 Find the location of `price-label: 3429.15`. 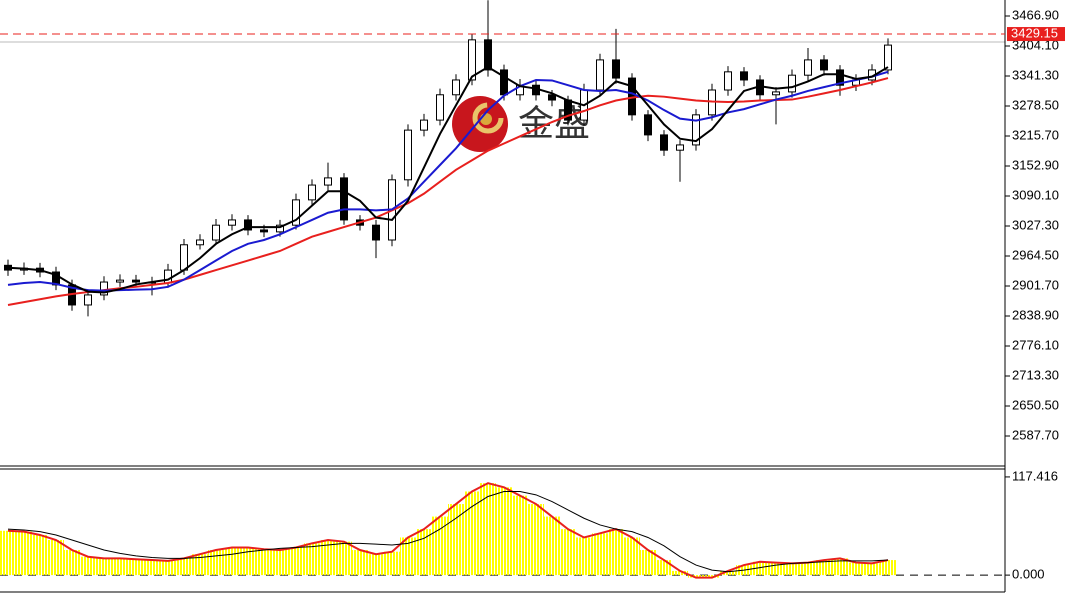

price-label: 3429.15 is located at coordinates (1034, 32).